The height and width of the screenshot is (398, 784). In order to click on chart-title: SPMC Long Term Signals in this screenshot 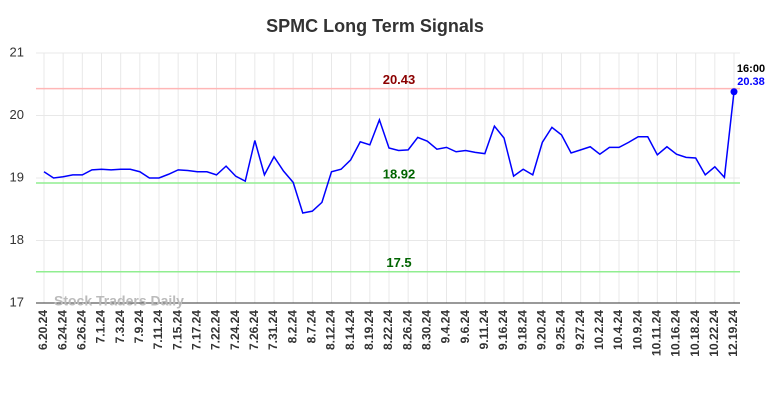, I will do `click(375, 26)`.